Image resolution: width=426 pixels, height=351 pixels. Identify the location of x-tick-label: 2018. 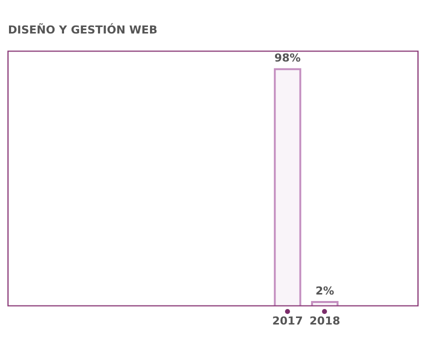
(325, 321).